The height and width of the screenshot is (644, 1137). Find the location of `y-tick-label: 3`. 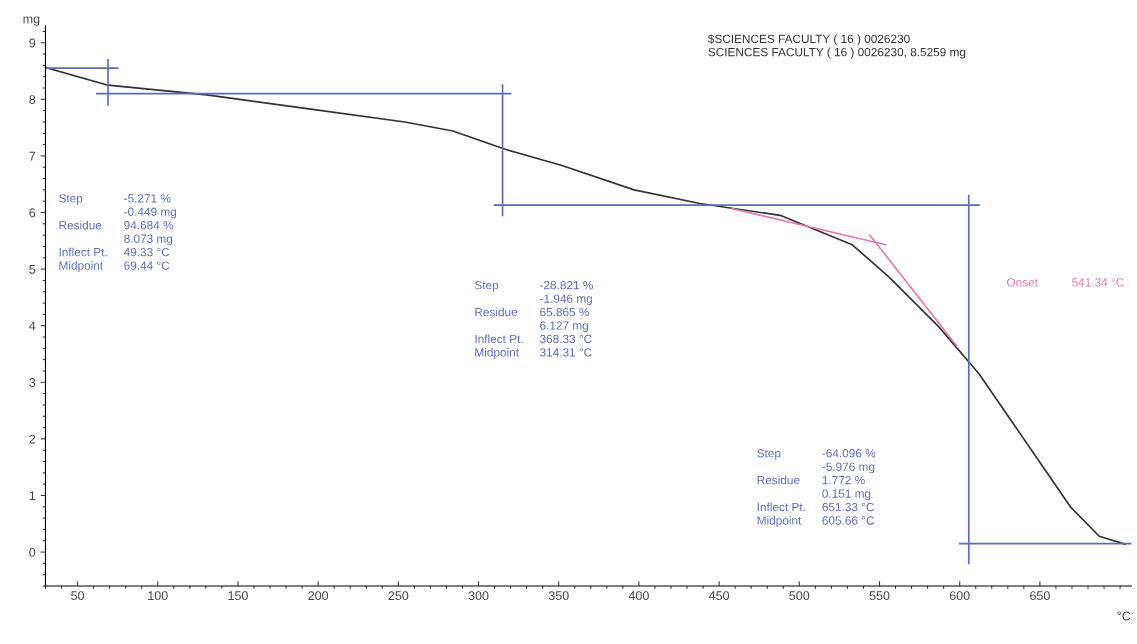

y-tick-label: 3 is located at coordinates (32, 382).